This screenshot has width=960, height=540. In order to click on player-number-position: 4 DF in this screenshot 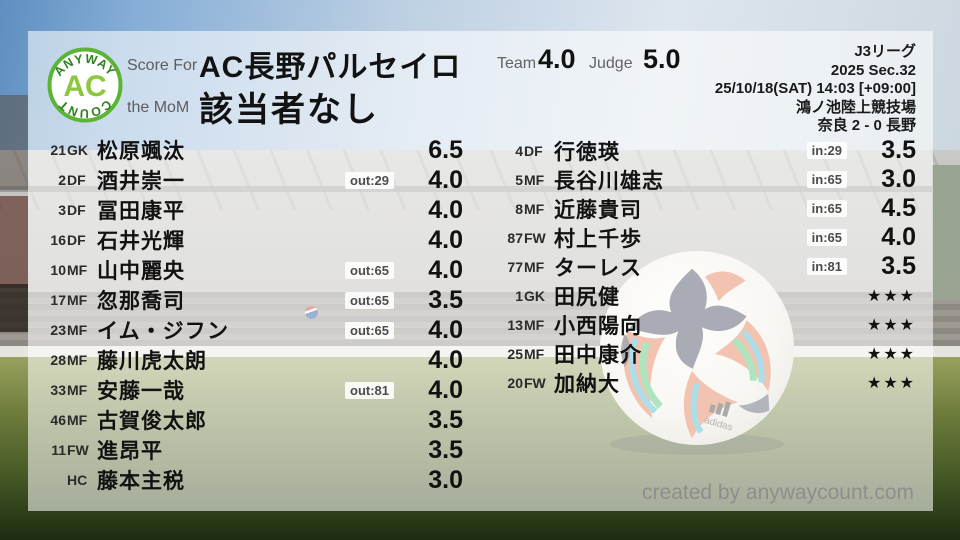, I will do `click(524, 151)`.